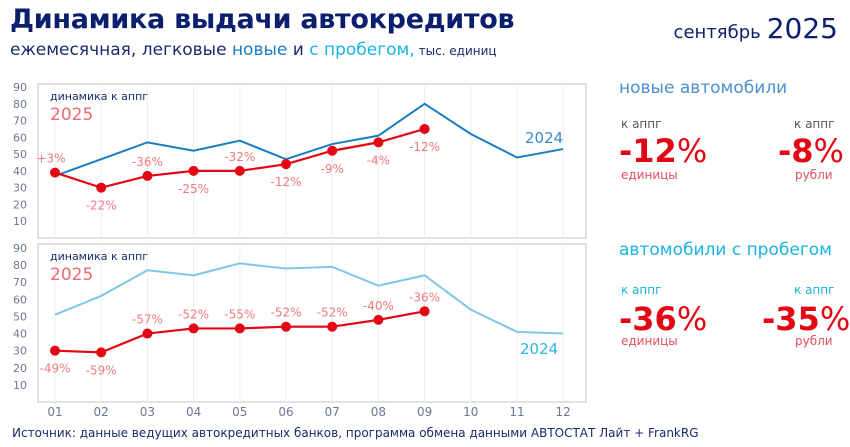 This screenshot has width=850, height=447. I want to click on x-tick-label: 09, so click(424, 412).